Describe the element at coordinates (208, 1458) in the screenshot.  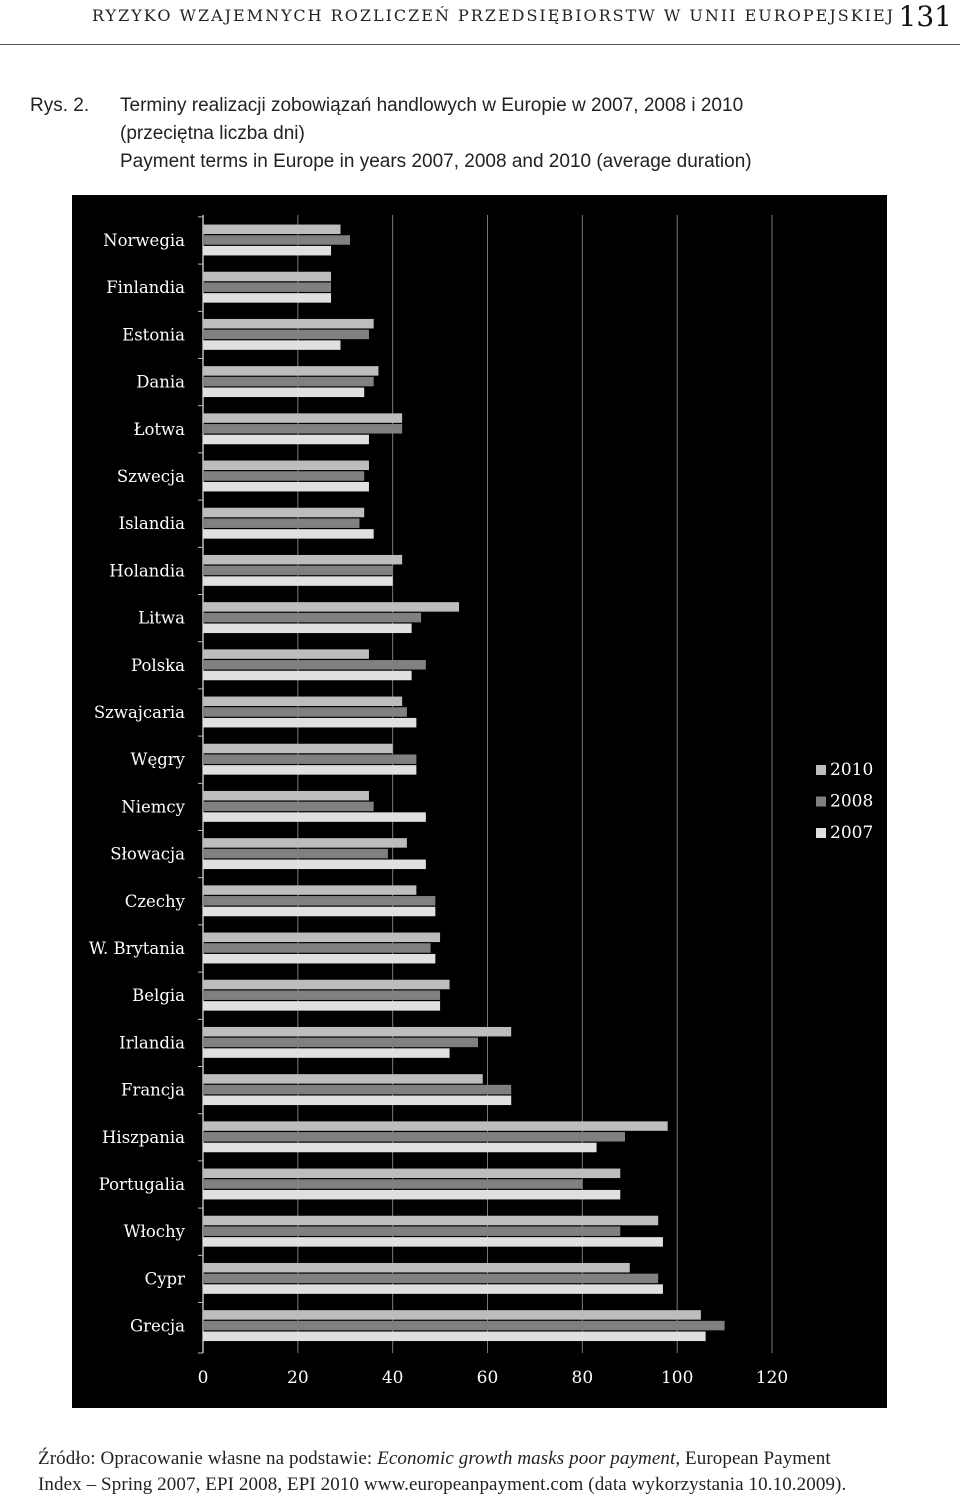
I see `source-prefix: Źródło: Opracowanie własne na podstawie:` at that location.